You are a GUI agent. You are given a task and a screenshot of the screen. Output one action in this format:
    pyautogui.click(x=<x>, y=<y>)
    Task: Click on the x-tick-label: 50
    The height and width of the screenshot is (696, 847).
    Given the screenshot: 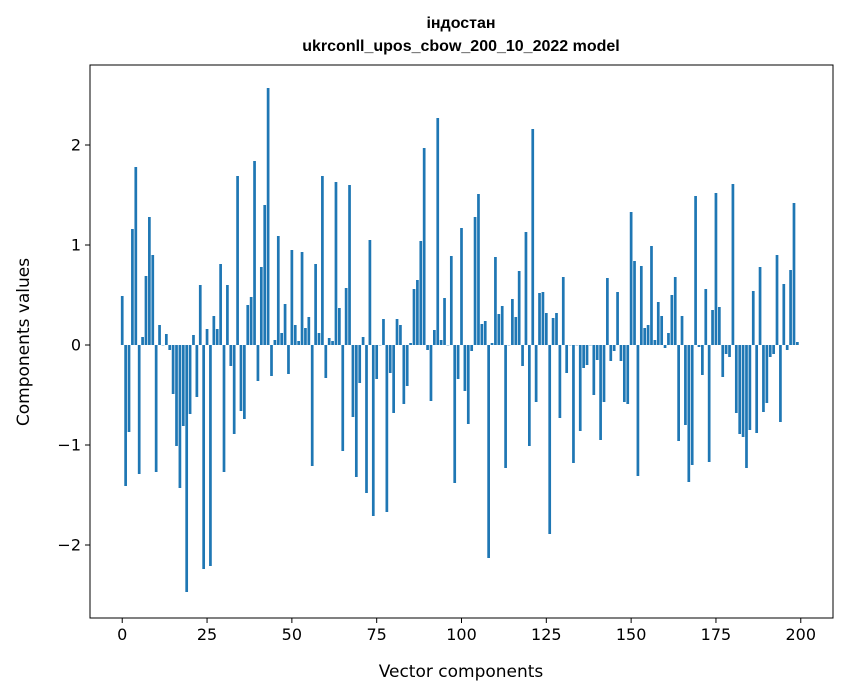 What is the action you would take?
    pyautogui.click(x=292, y=634)
    